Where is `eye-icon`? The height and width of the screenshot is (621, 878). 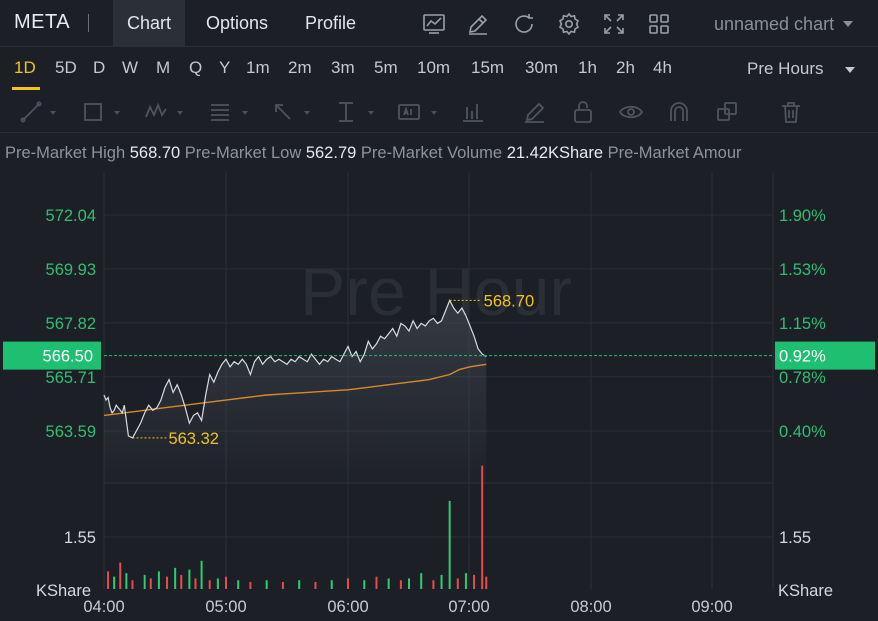 eye-icon is located at coordinates (631, 112).